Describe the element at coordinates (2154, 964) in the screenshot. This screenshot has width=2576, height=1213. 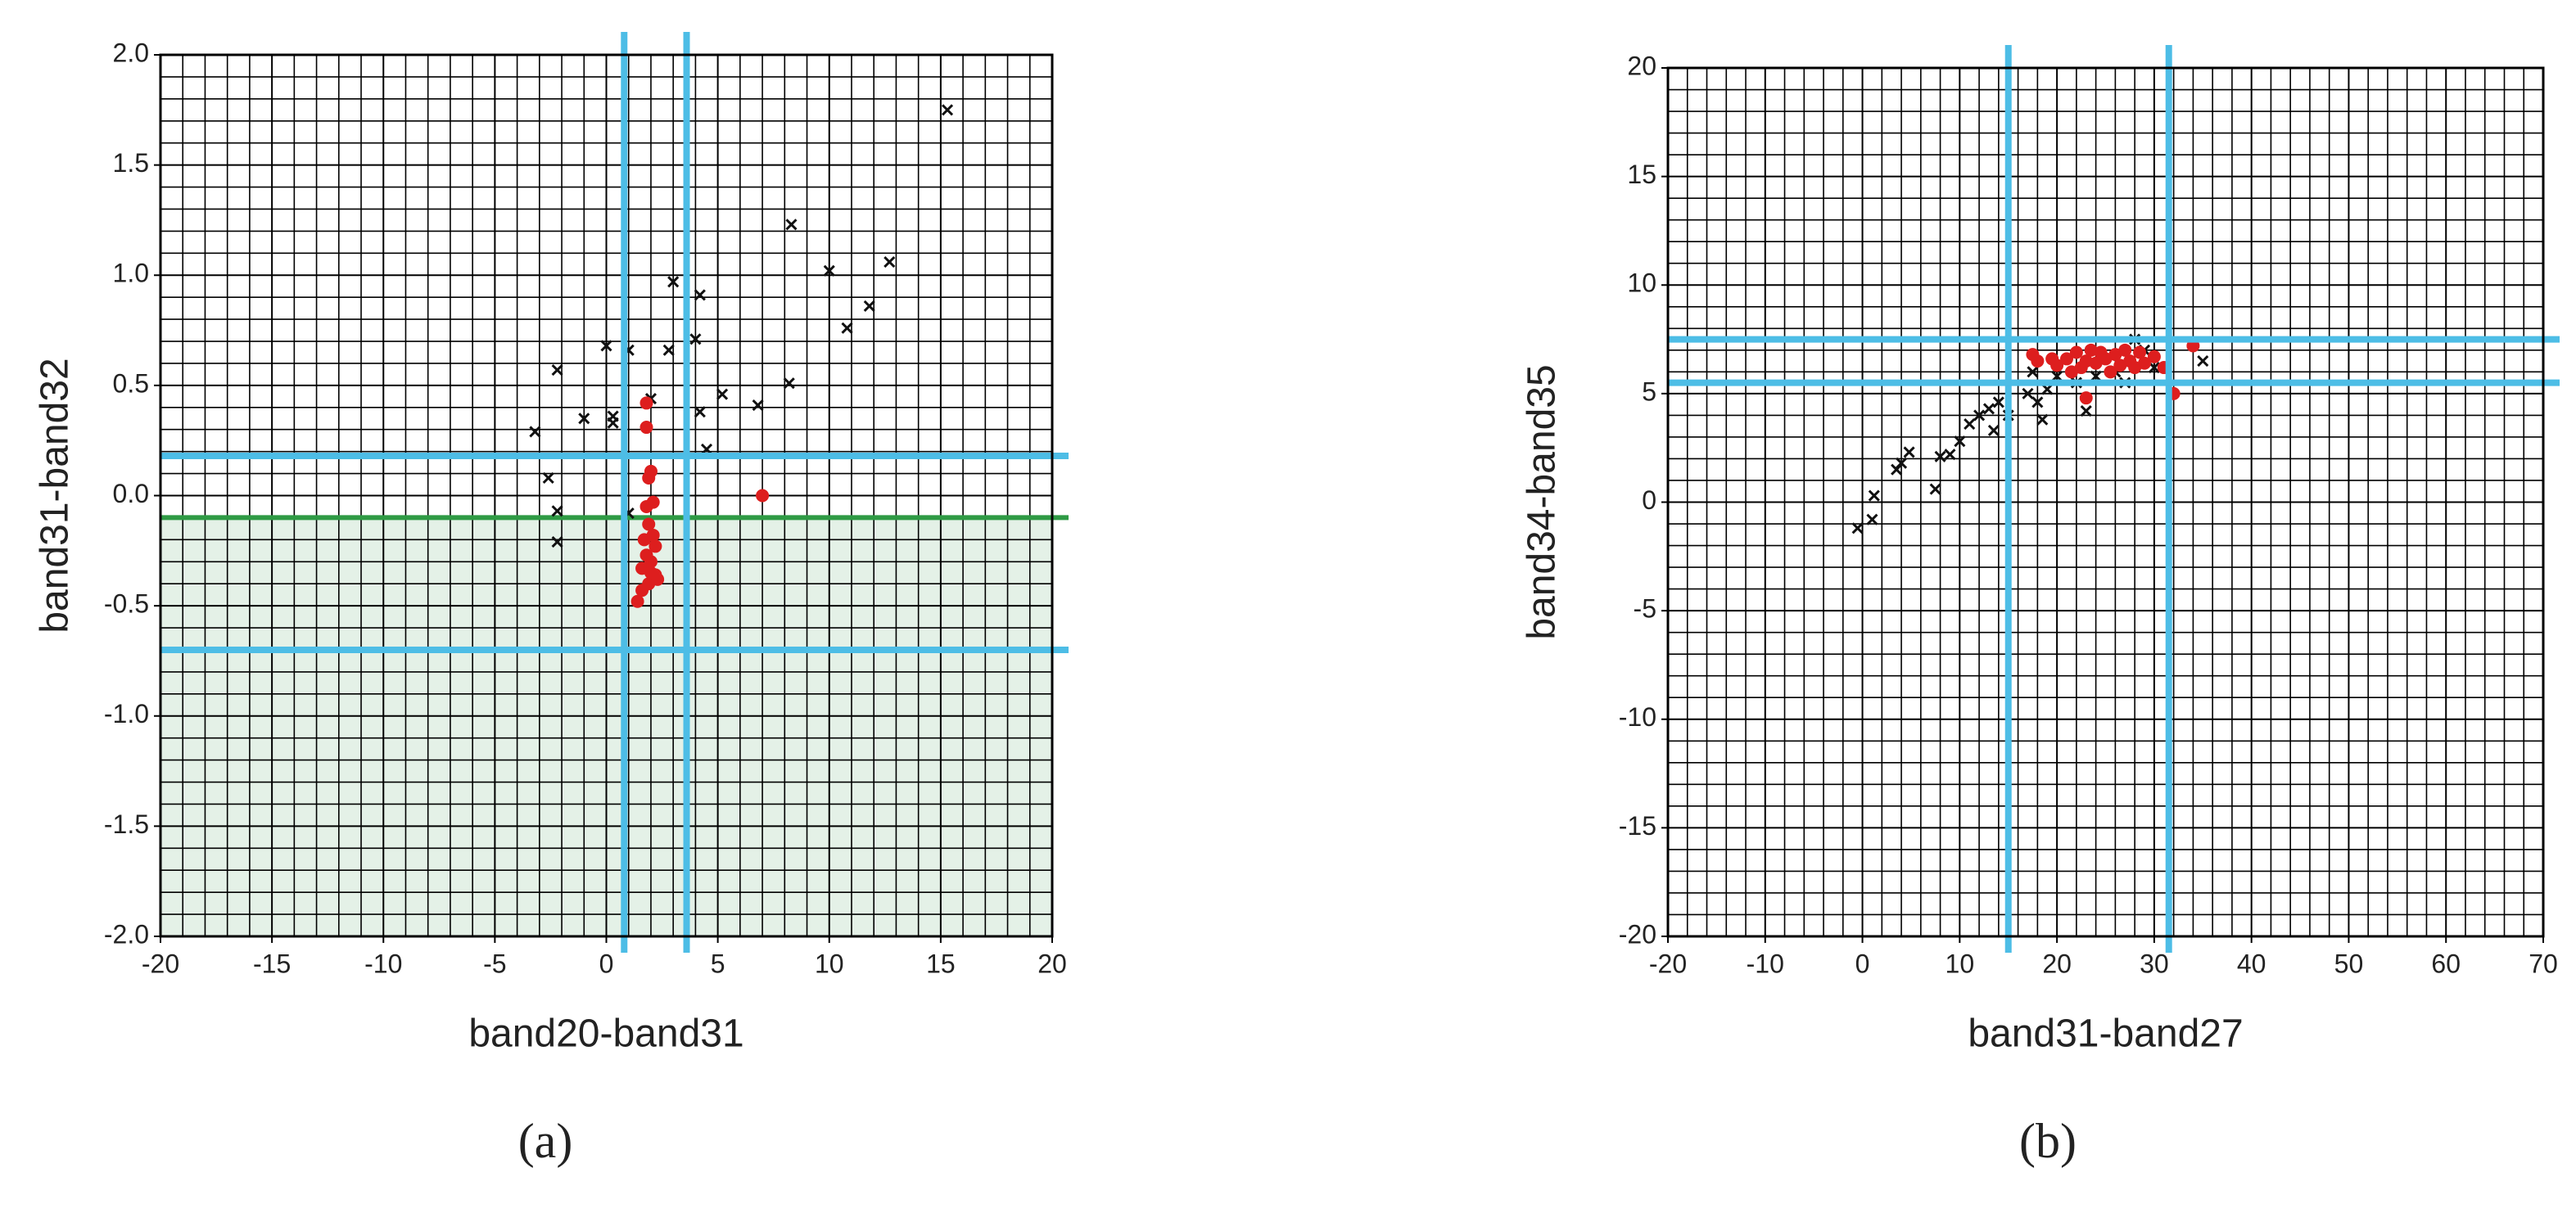
I see `x-tick-label: 30` at that location.